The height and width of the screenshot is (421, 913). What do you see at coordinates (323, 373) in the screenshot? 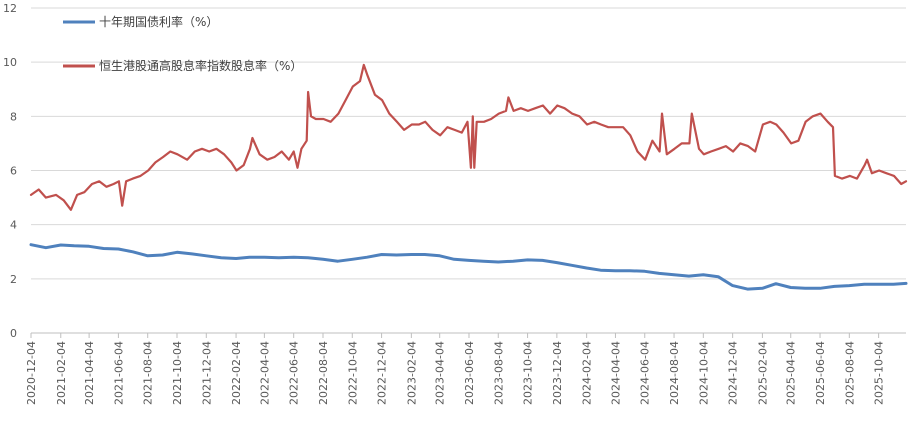
I see `x-tick-label: 2022-08-04` at bounding box center [323, 373].